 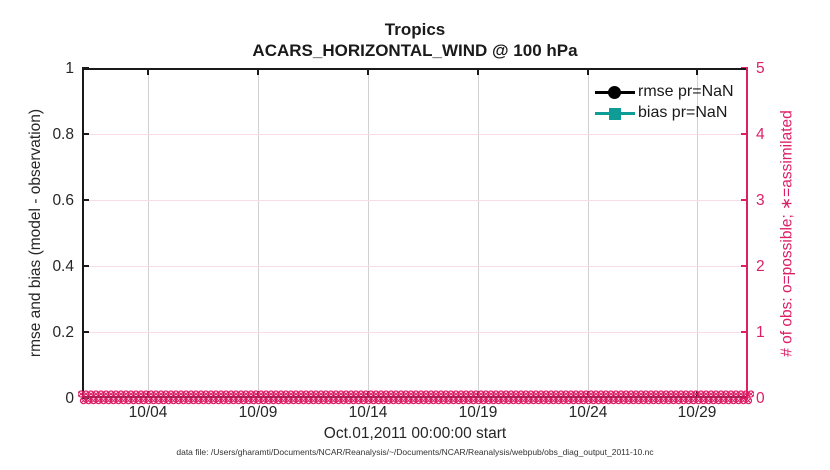 What do you see at coordinates (760, 134) in the screenshot?
I see `right-y-tick-label: 4` at bounding box center [760, 134].